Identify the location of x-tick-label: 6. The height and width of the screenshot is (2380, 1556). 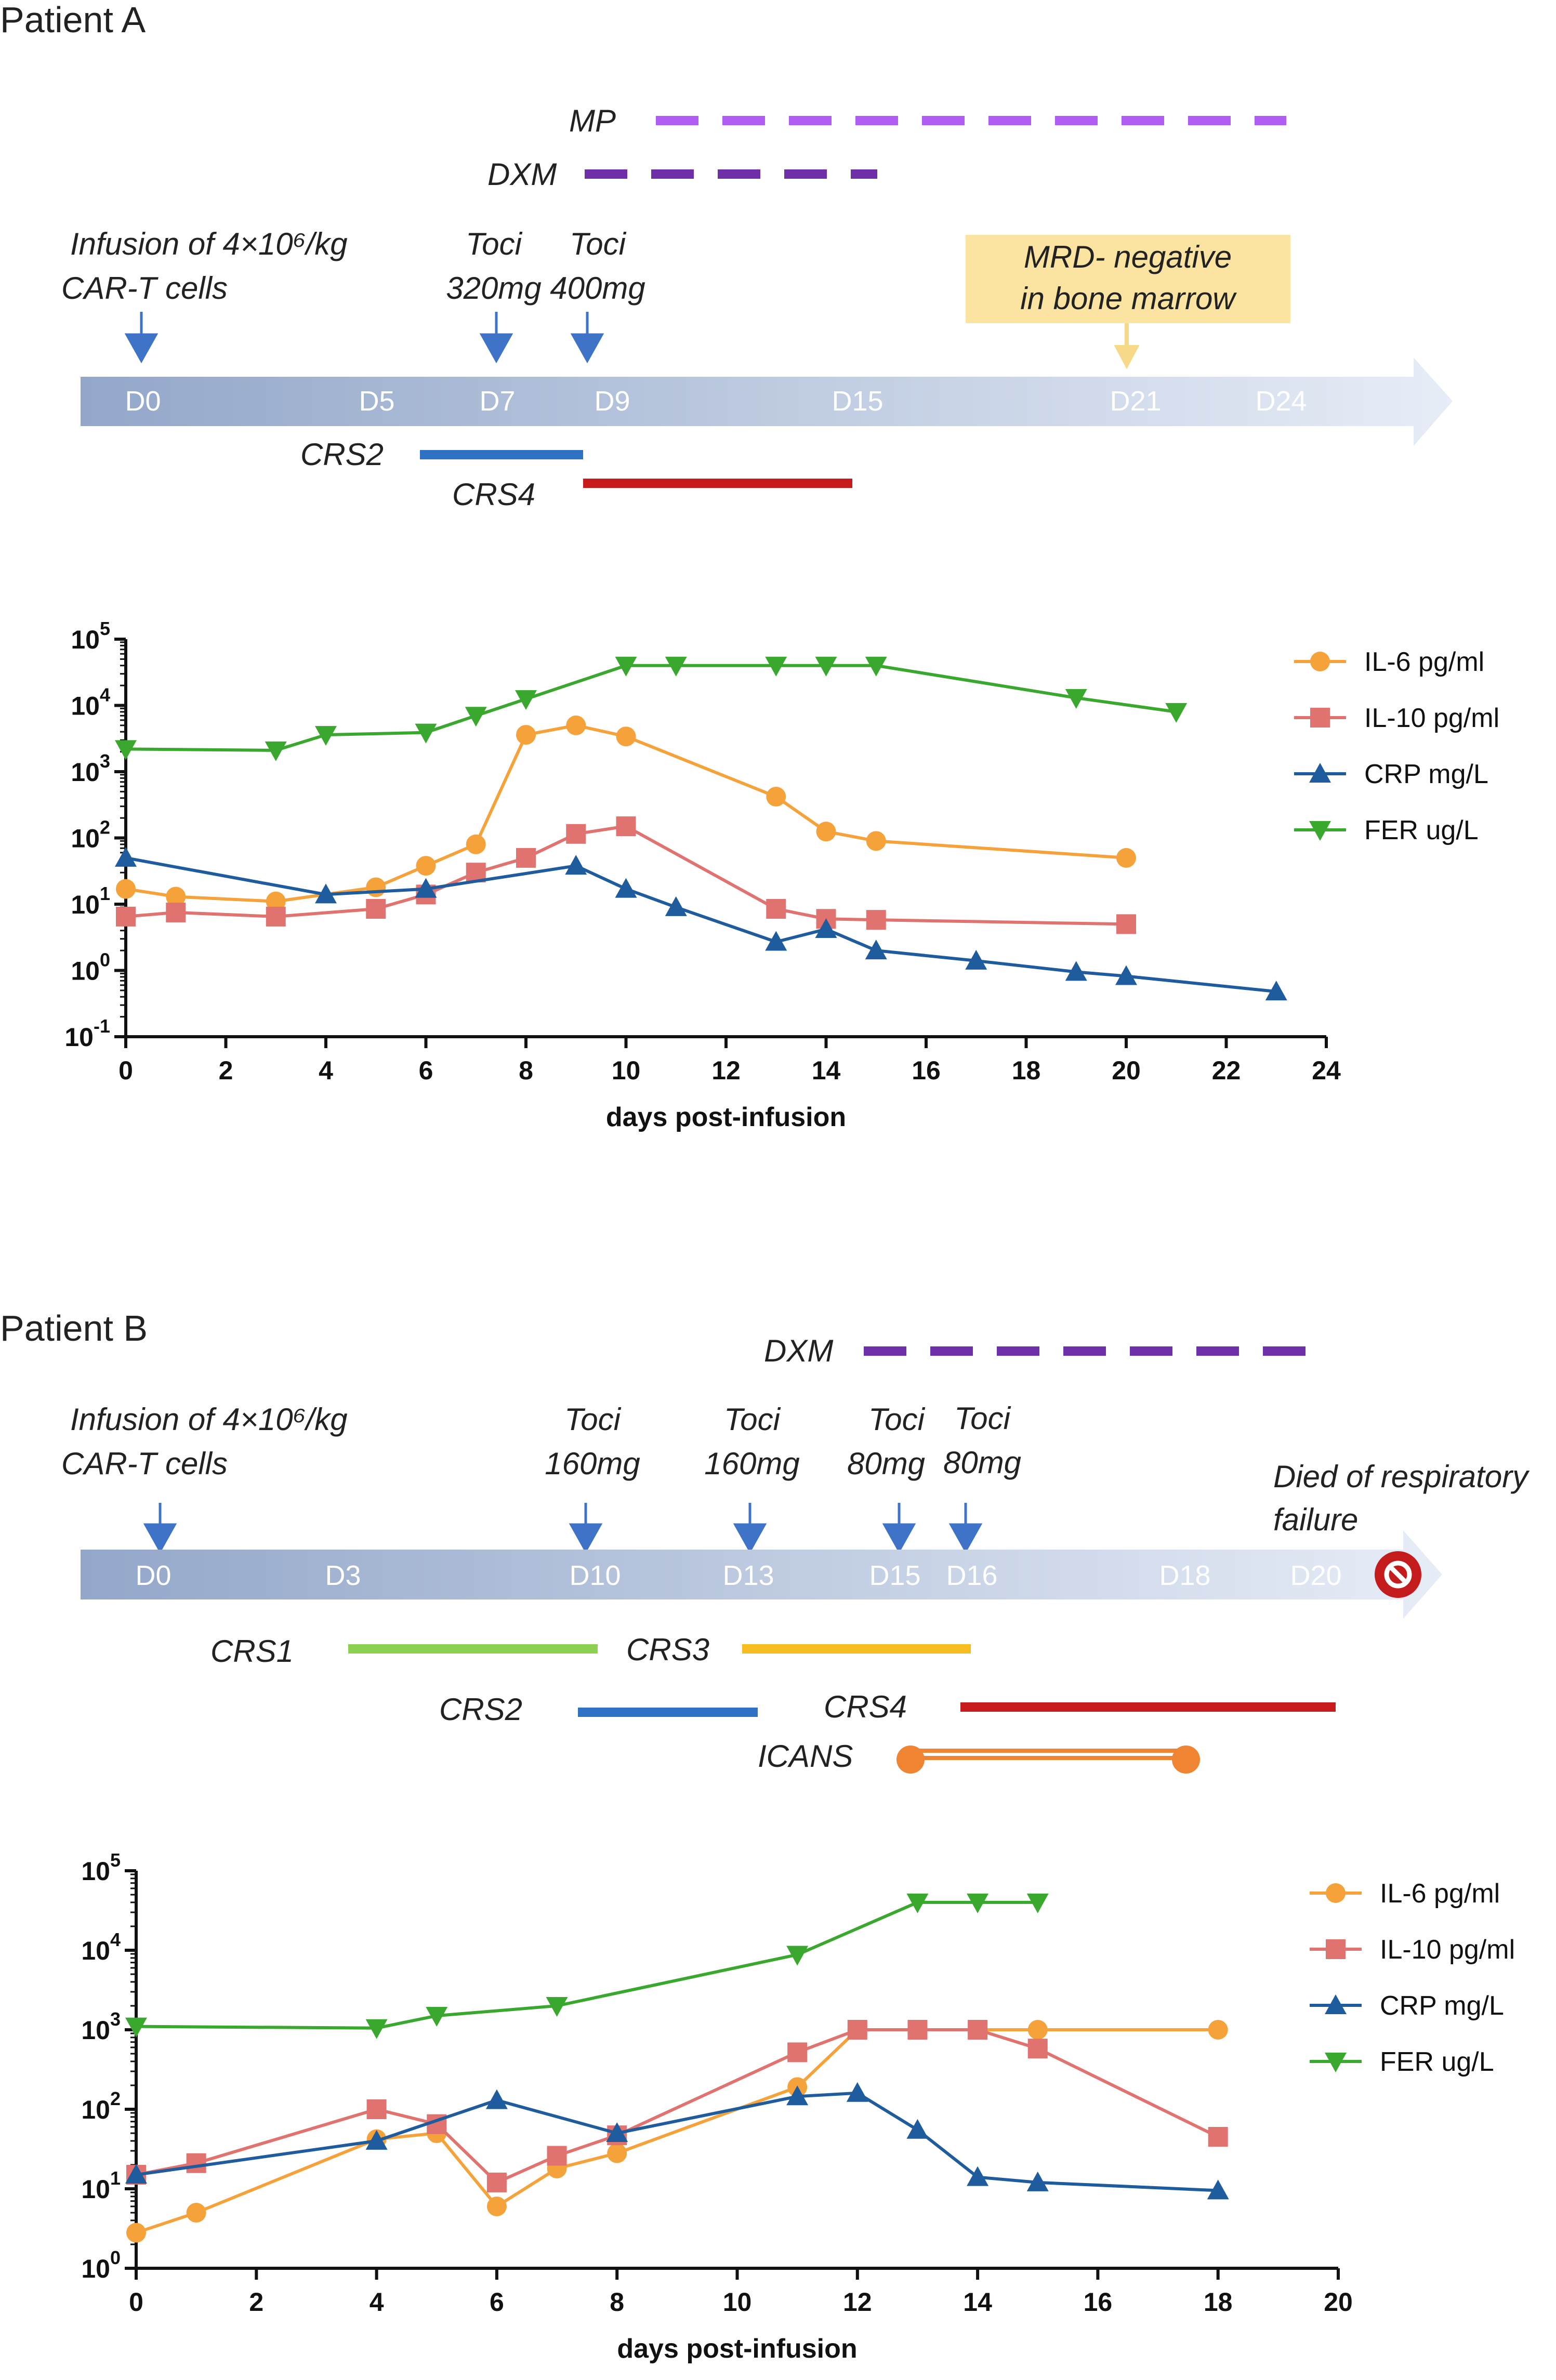
(426, 1070).